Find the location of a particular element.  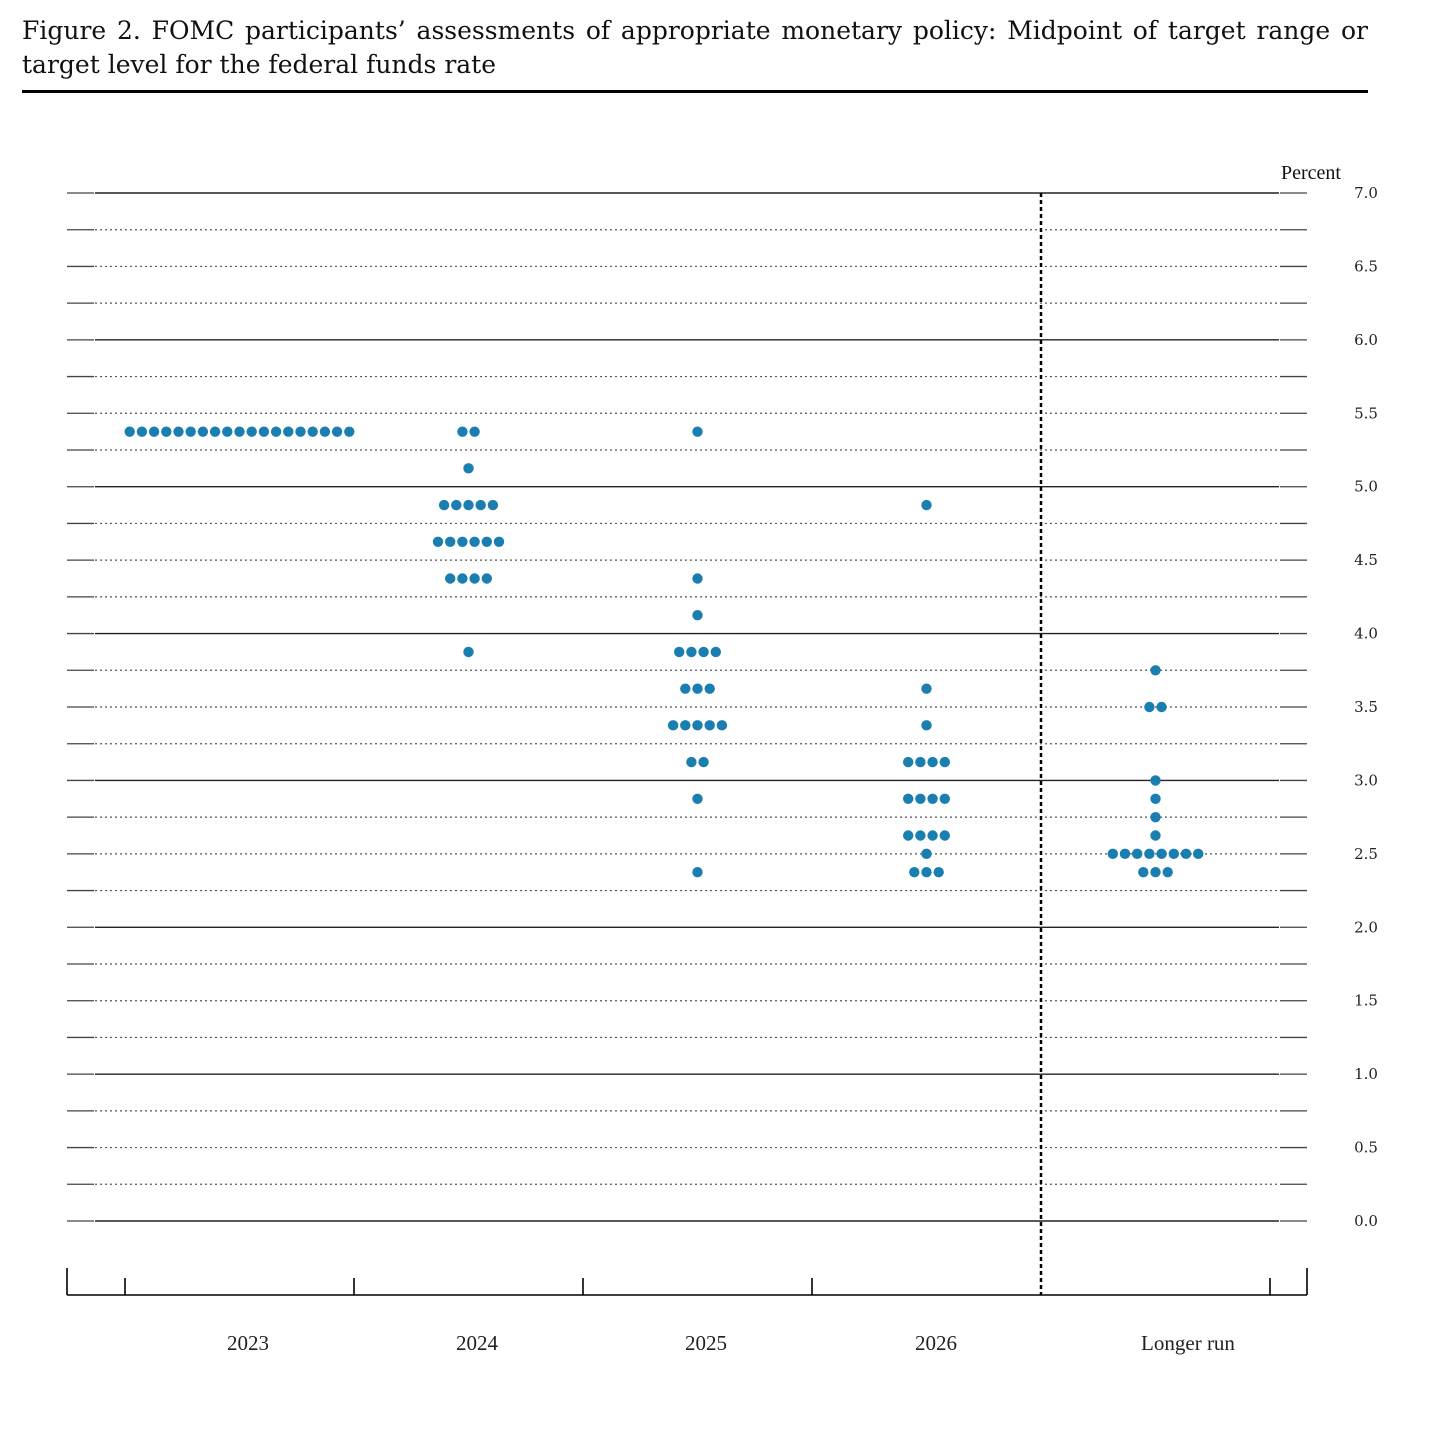

x-axis is located at coordinates (687, 1282).